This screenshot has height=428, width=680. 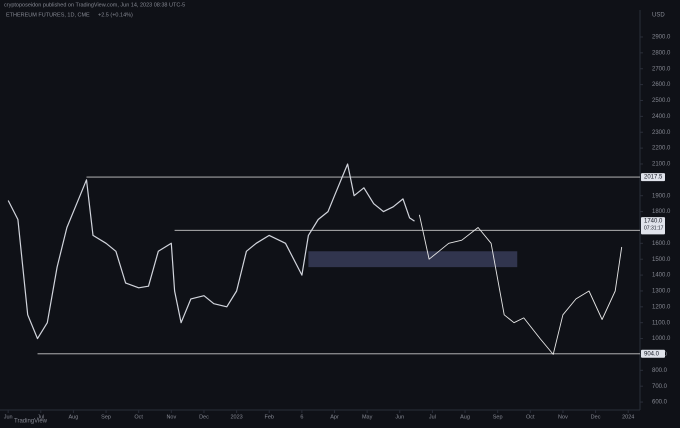 I want to click on level-label: 2017.5, so click(x=653, y=178).